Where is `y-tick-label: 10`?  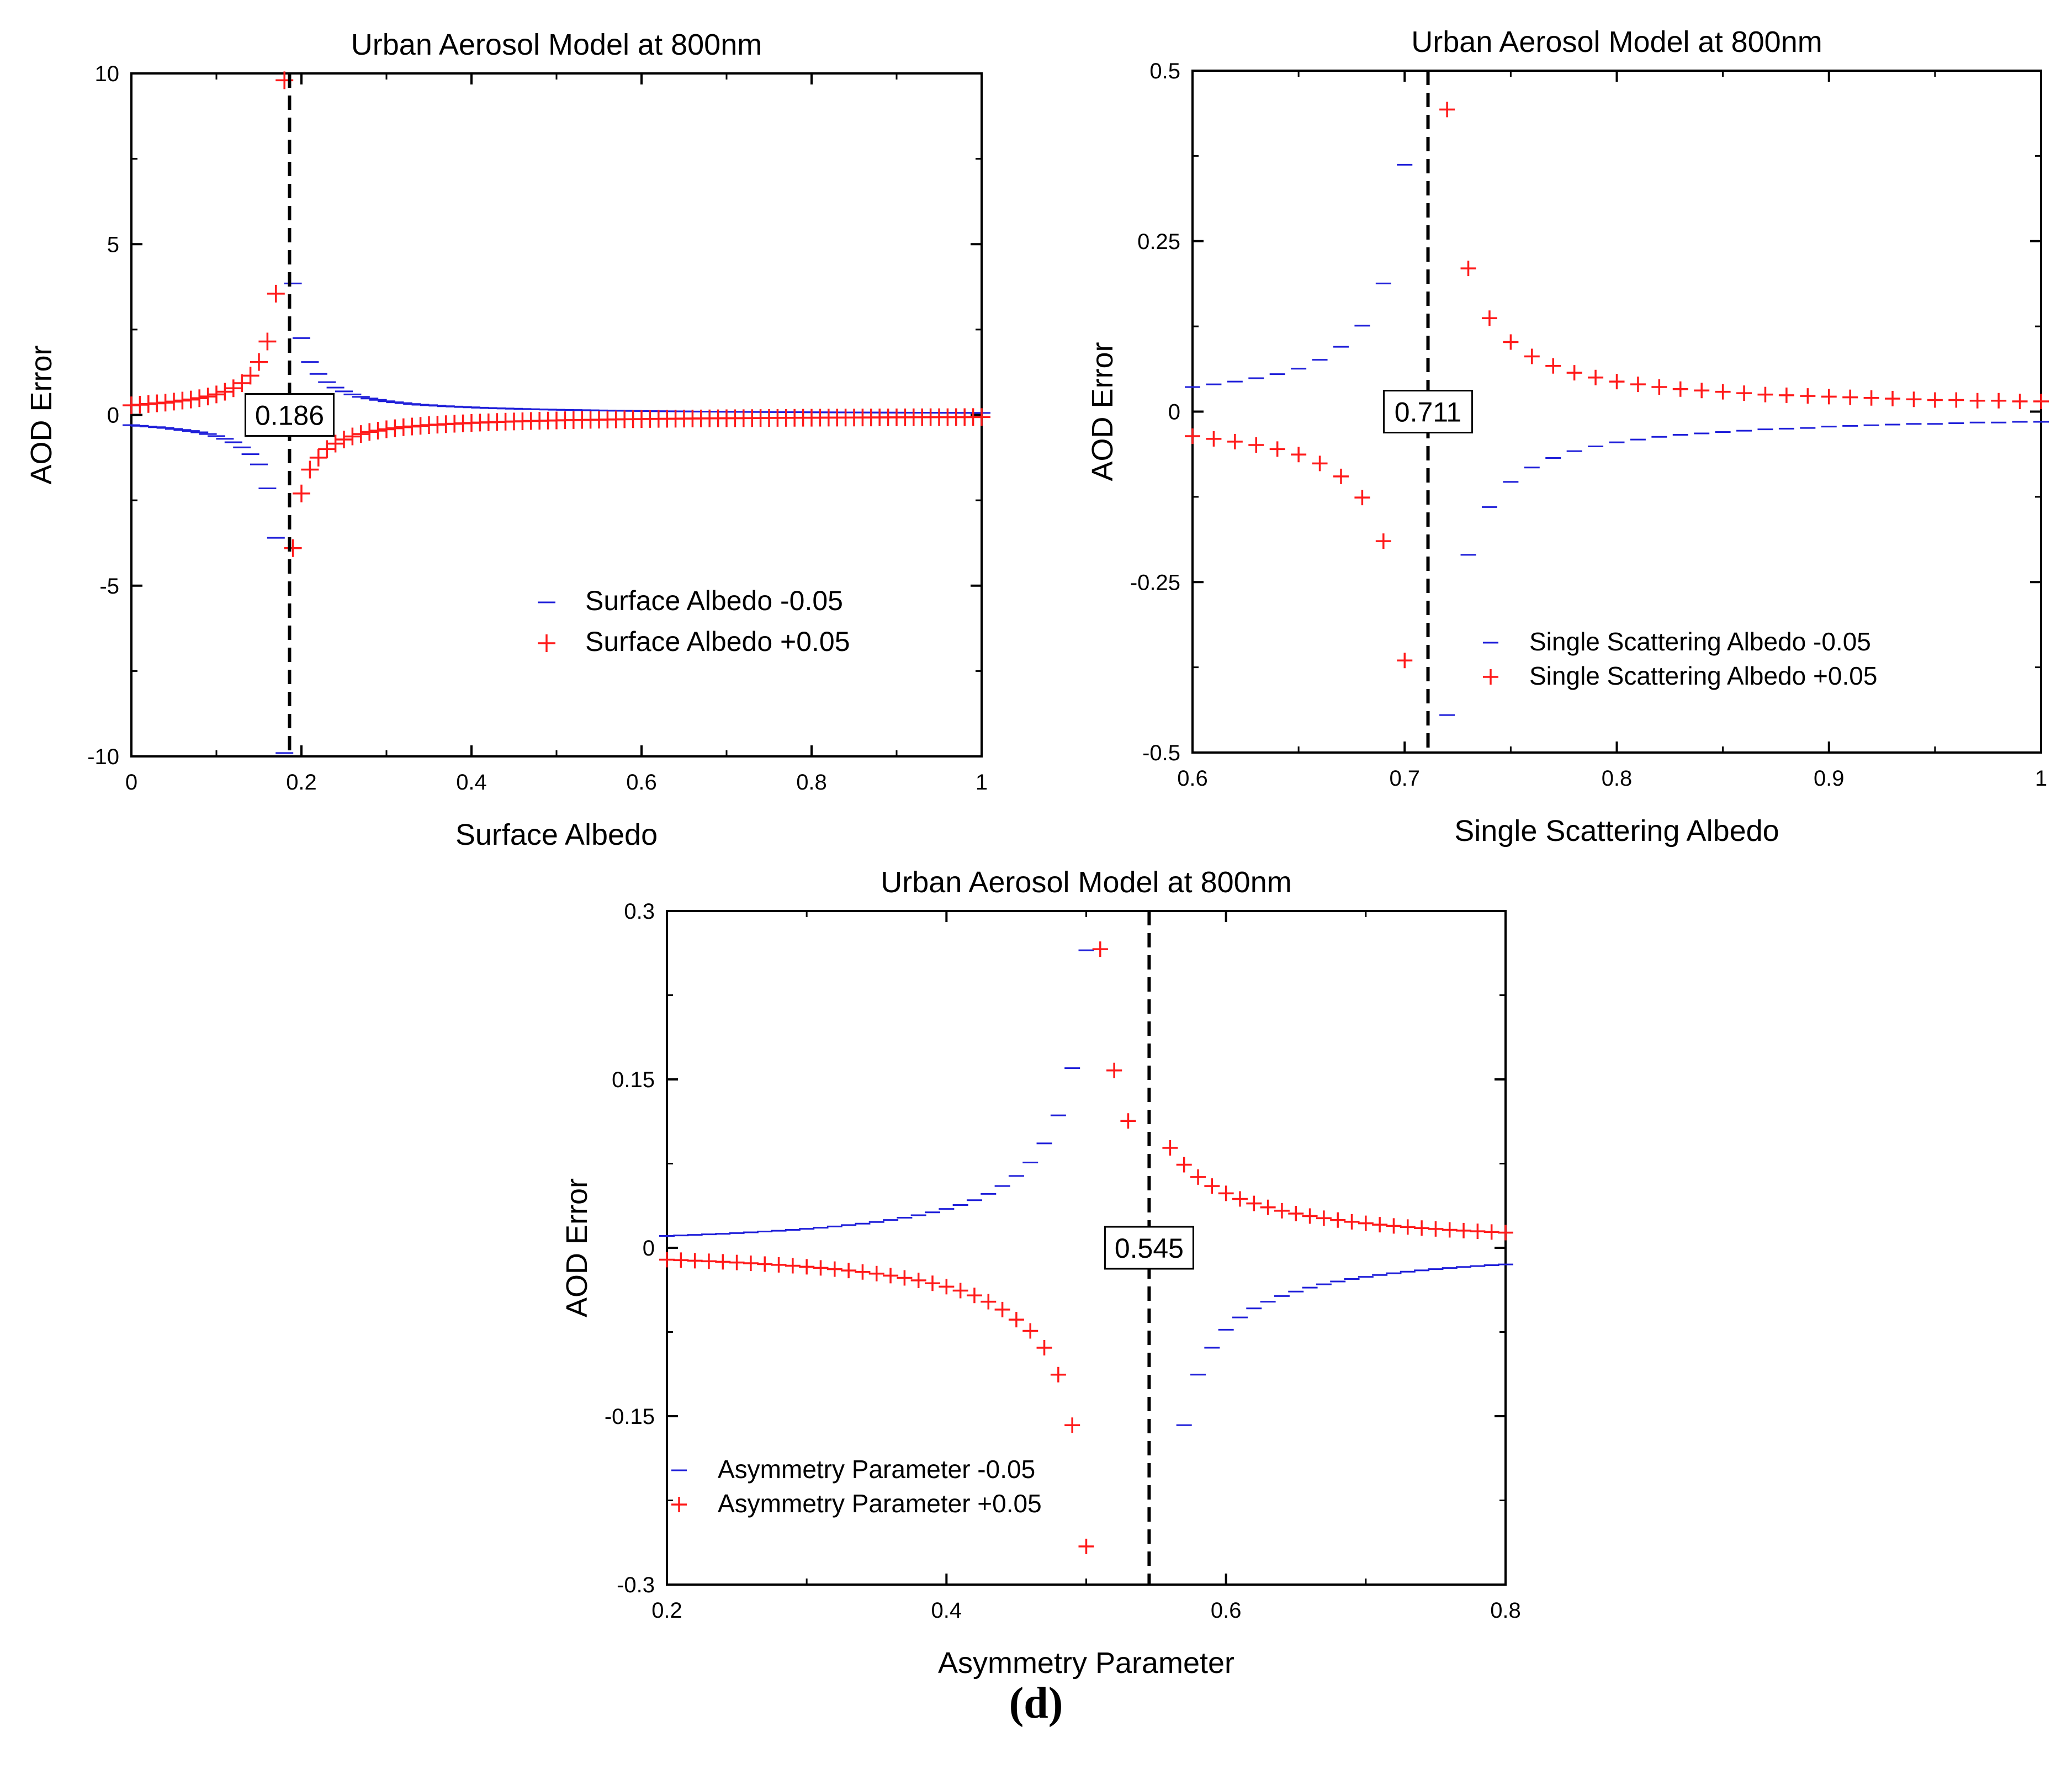
y-tick-label: 10 is located at coordinates (107, 74).